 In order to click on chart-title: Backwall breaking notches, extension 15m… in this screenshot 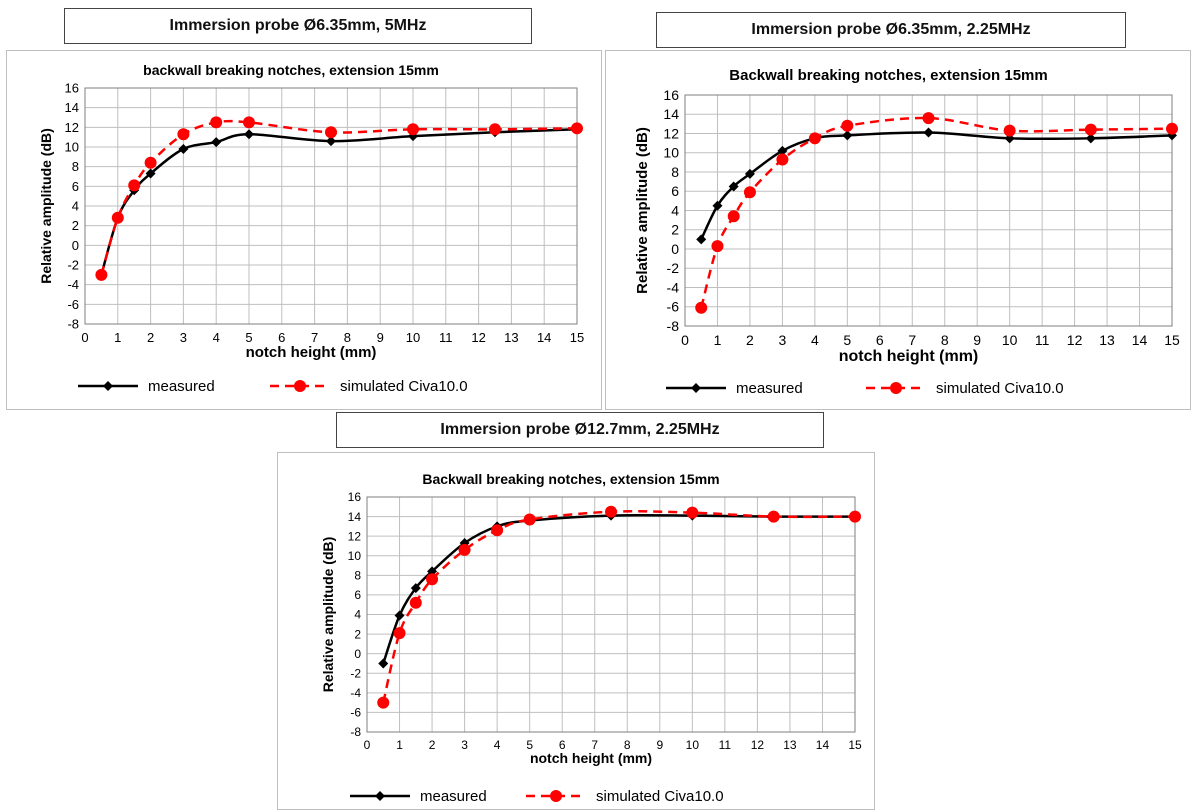, I will do `click(570, 479)`.